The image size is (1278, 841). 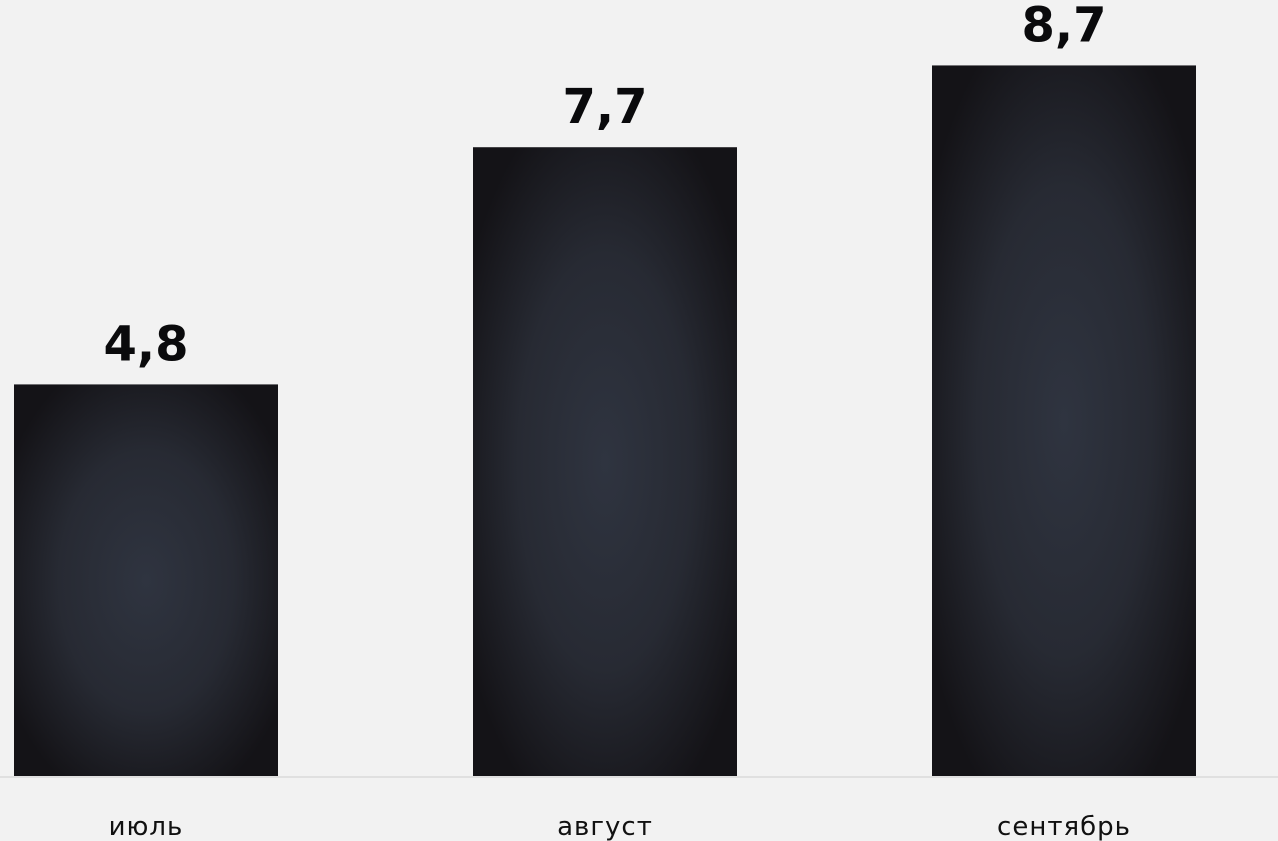 What do you see at coordinates (145, 344) in the screenshot?
I see `bar-value-label: 4,8` at bounding box center [145, 344].